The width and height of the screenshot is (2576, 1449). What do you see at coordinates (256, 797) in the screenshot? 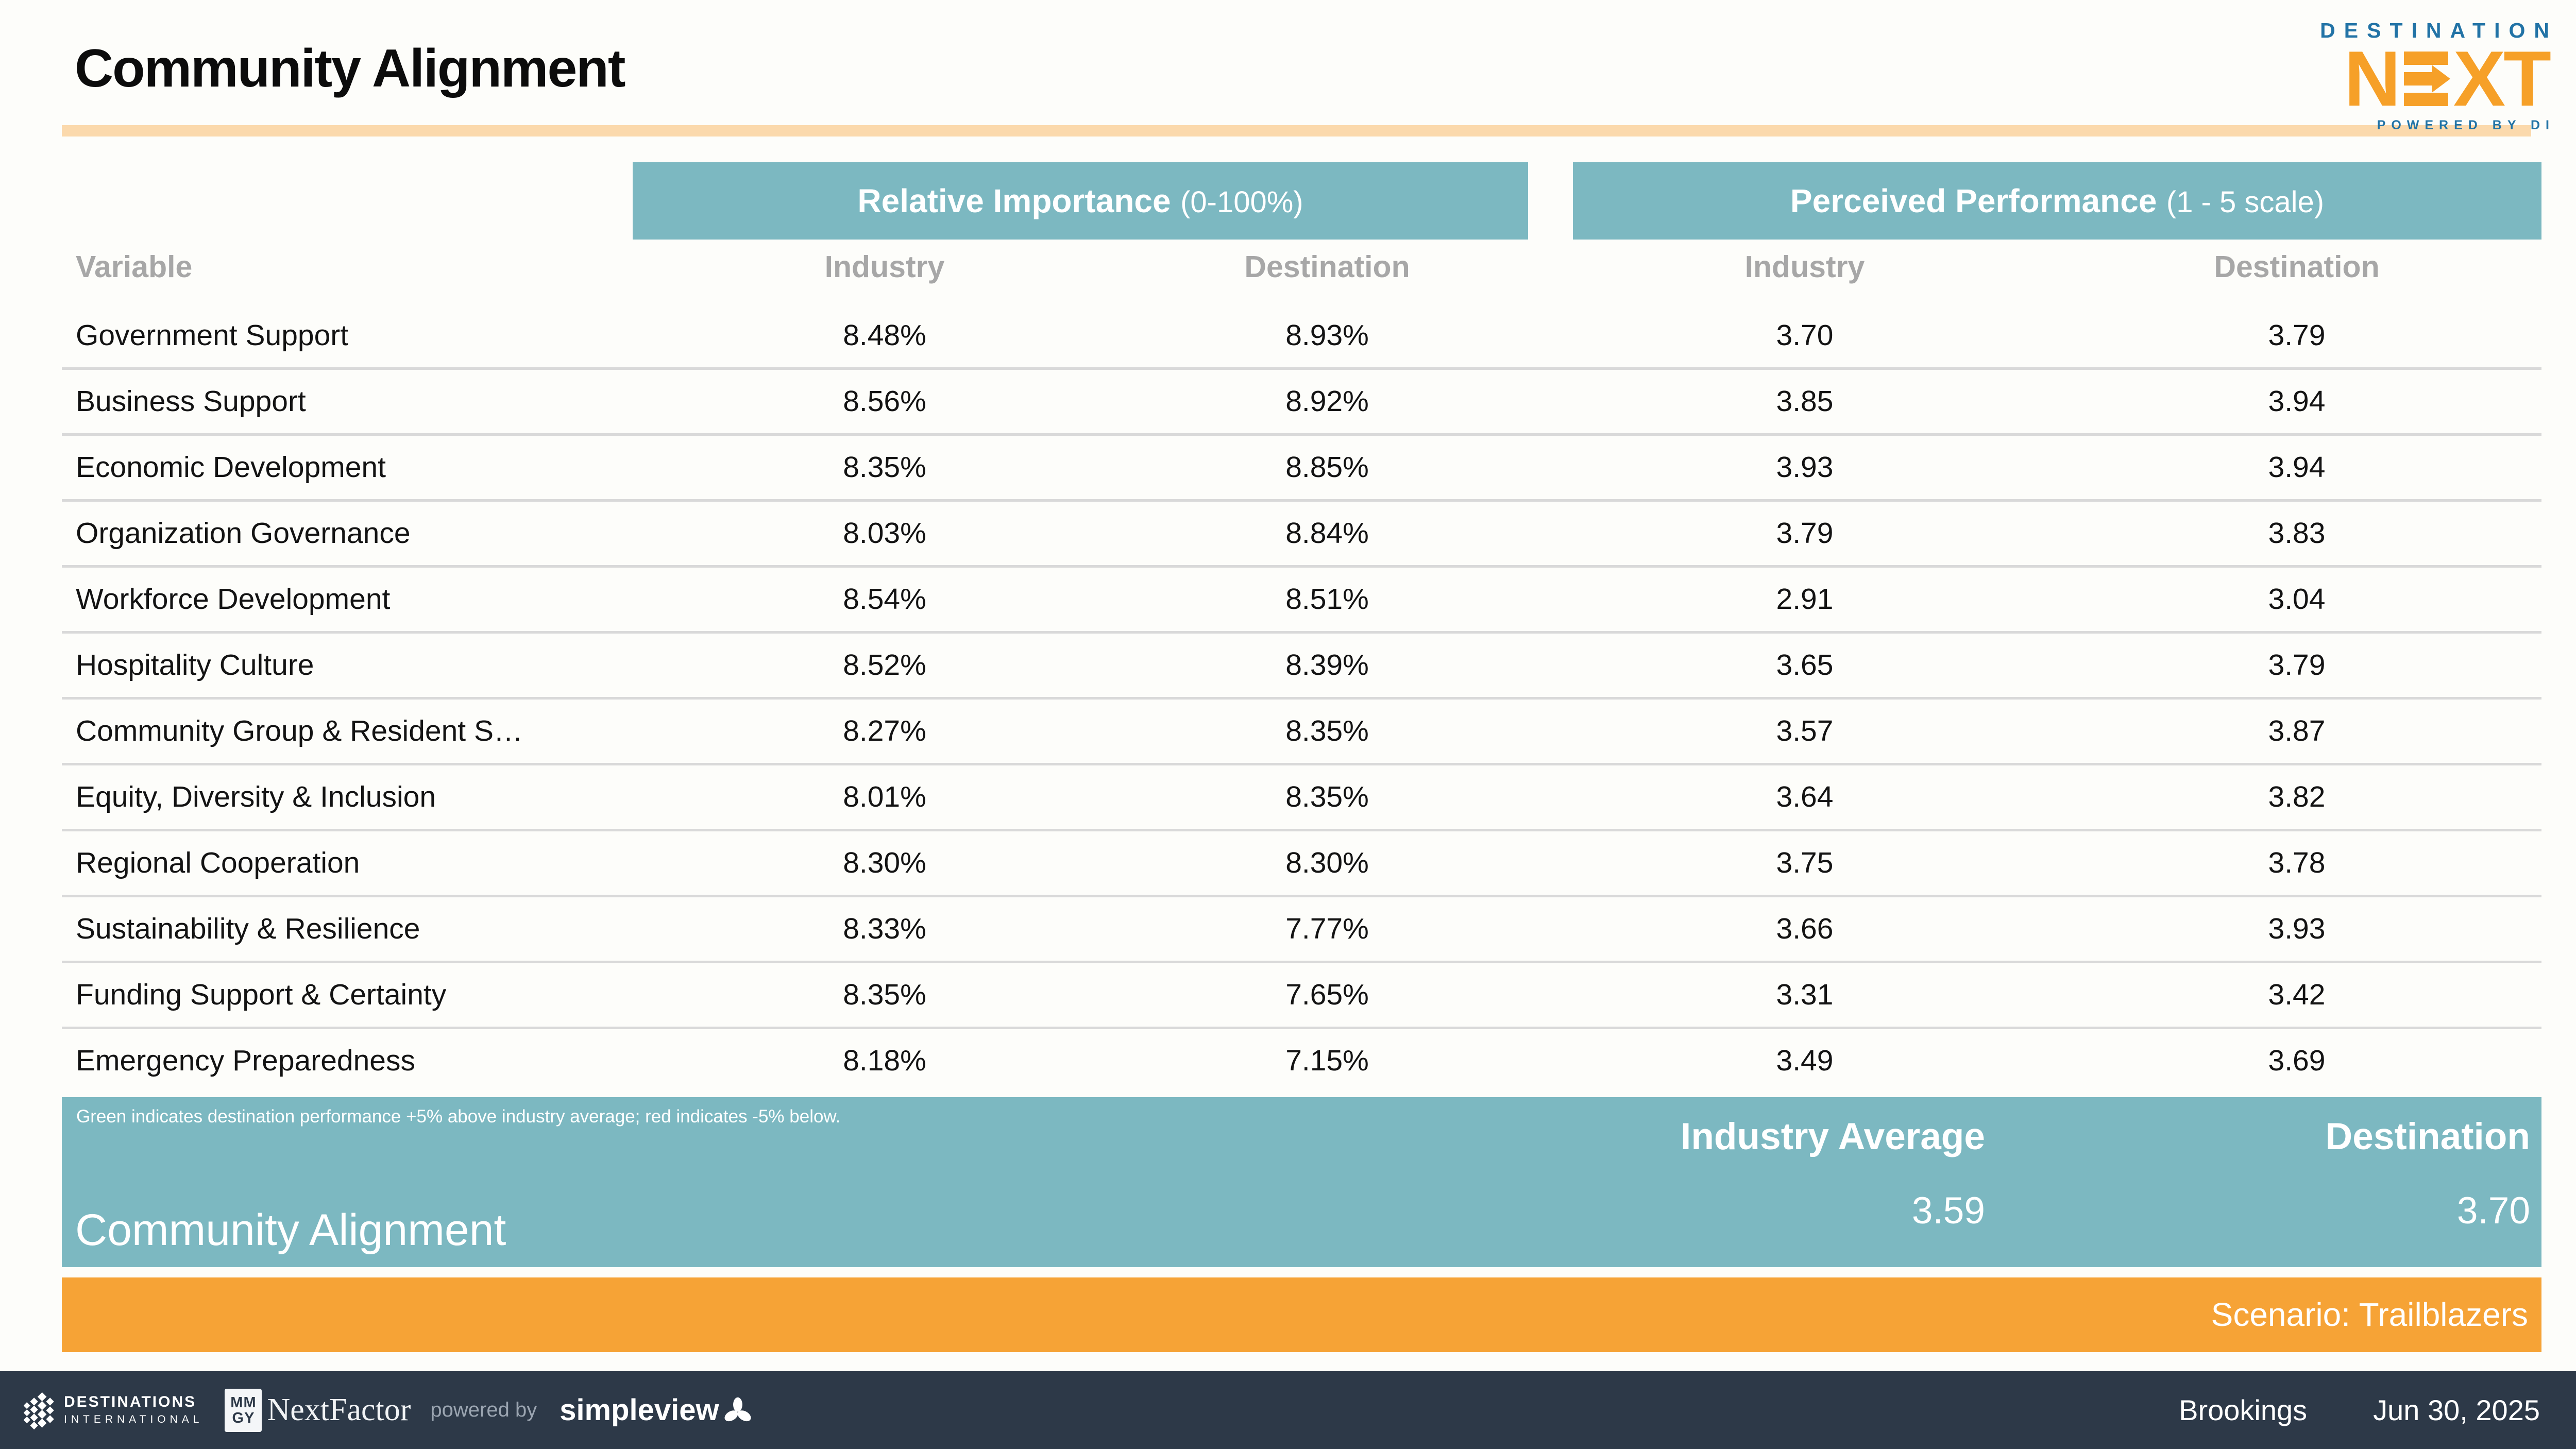
I see `variable-cell: Equity, Diversity & Inclusion` at bounding box center [256, 797].